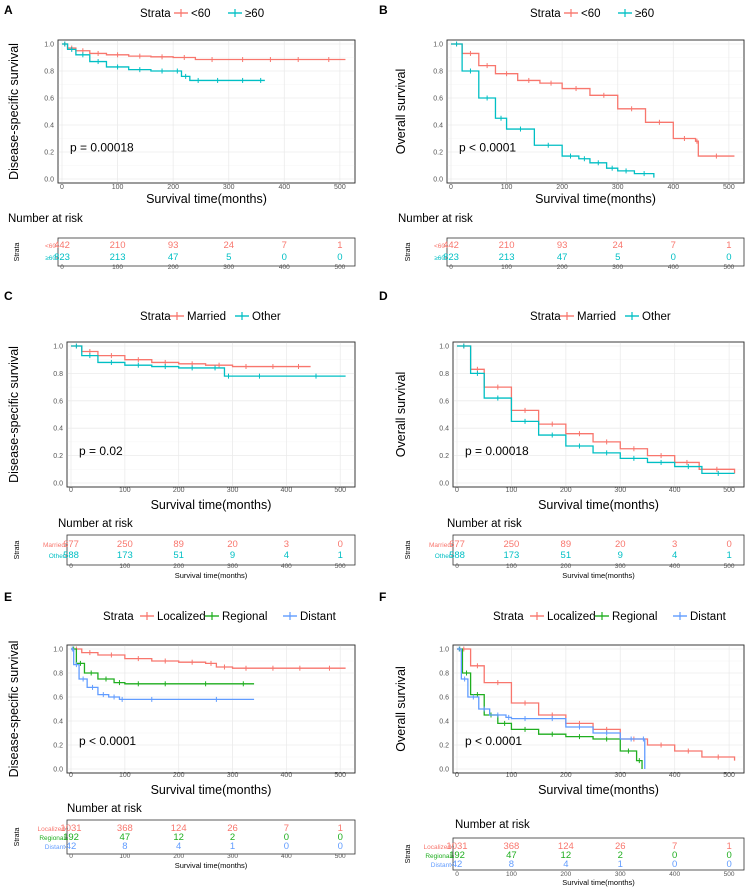 The width and height of the screenshot is (749, 889). What do you see at coordinates (198, 317) in the screenshot?
I see `legend-entry-0: Married` at bounding box center [198, 317].